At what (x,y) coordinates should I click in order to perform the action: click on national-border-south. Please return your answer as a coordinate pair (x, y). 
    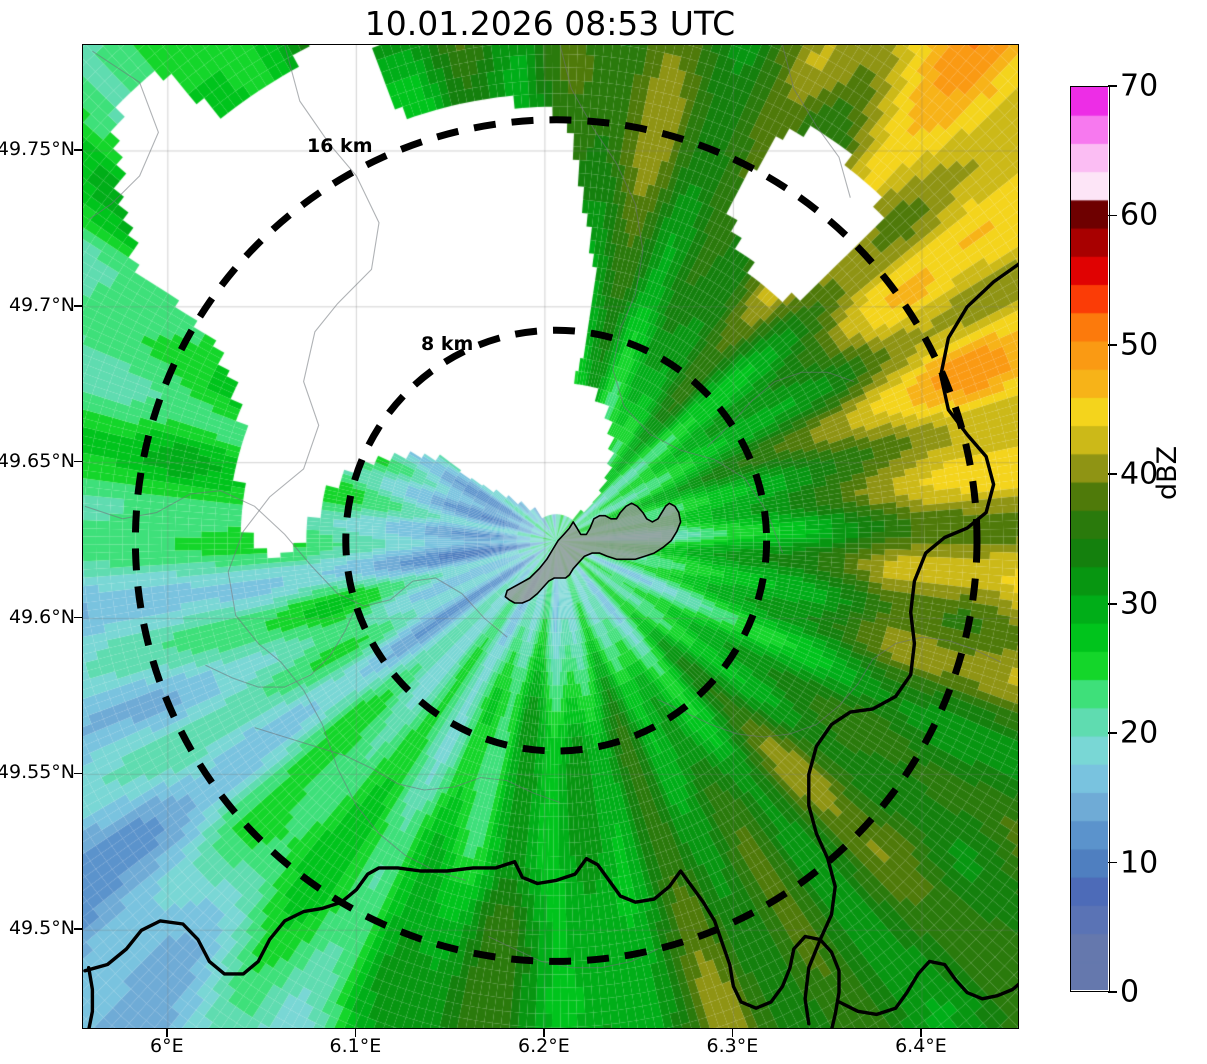
    Looking at the image, I should click on (462, 942).